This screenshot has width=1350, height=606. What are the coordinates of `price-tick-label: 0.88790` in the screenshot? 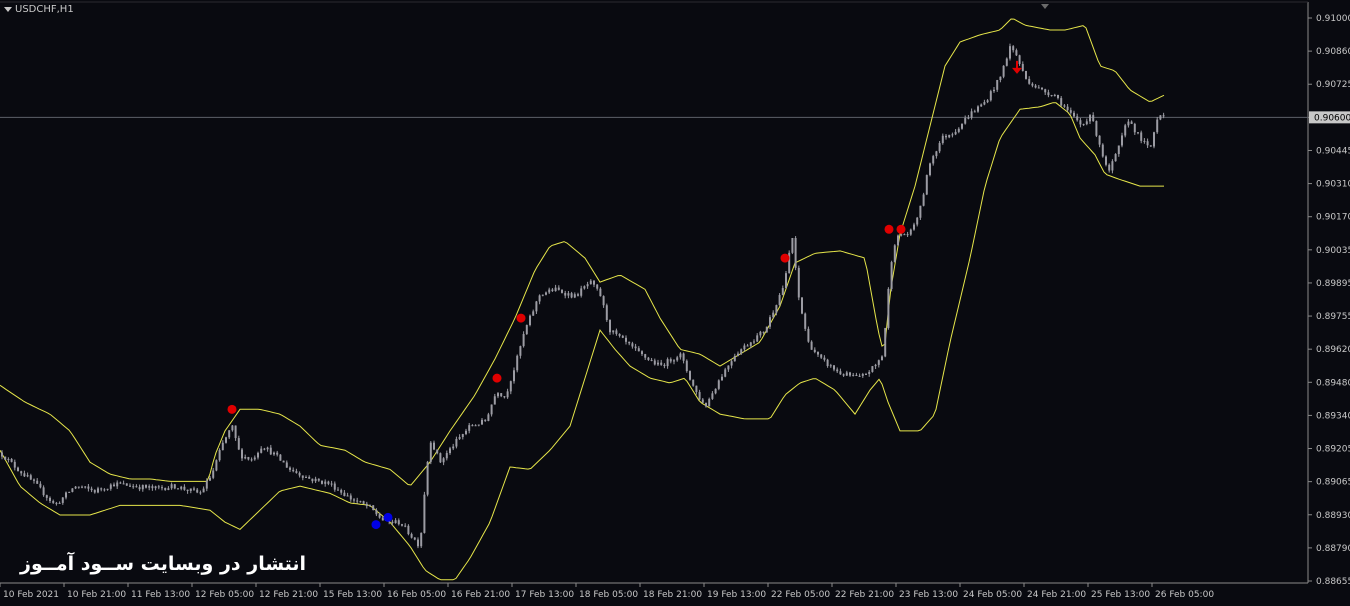 It's located at (1333, 549).